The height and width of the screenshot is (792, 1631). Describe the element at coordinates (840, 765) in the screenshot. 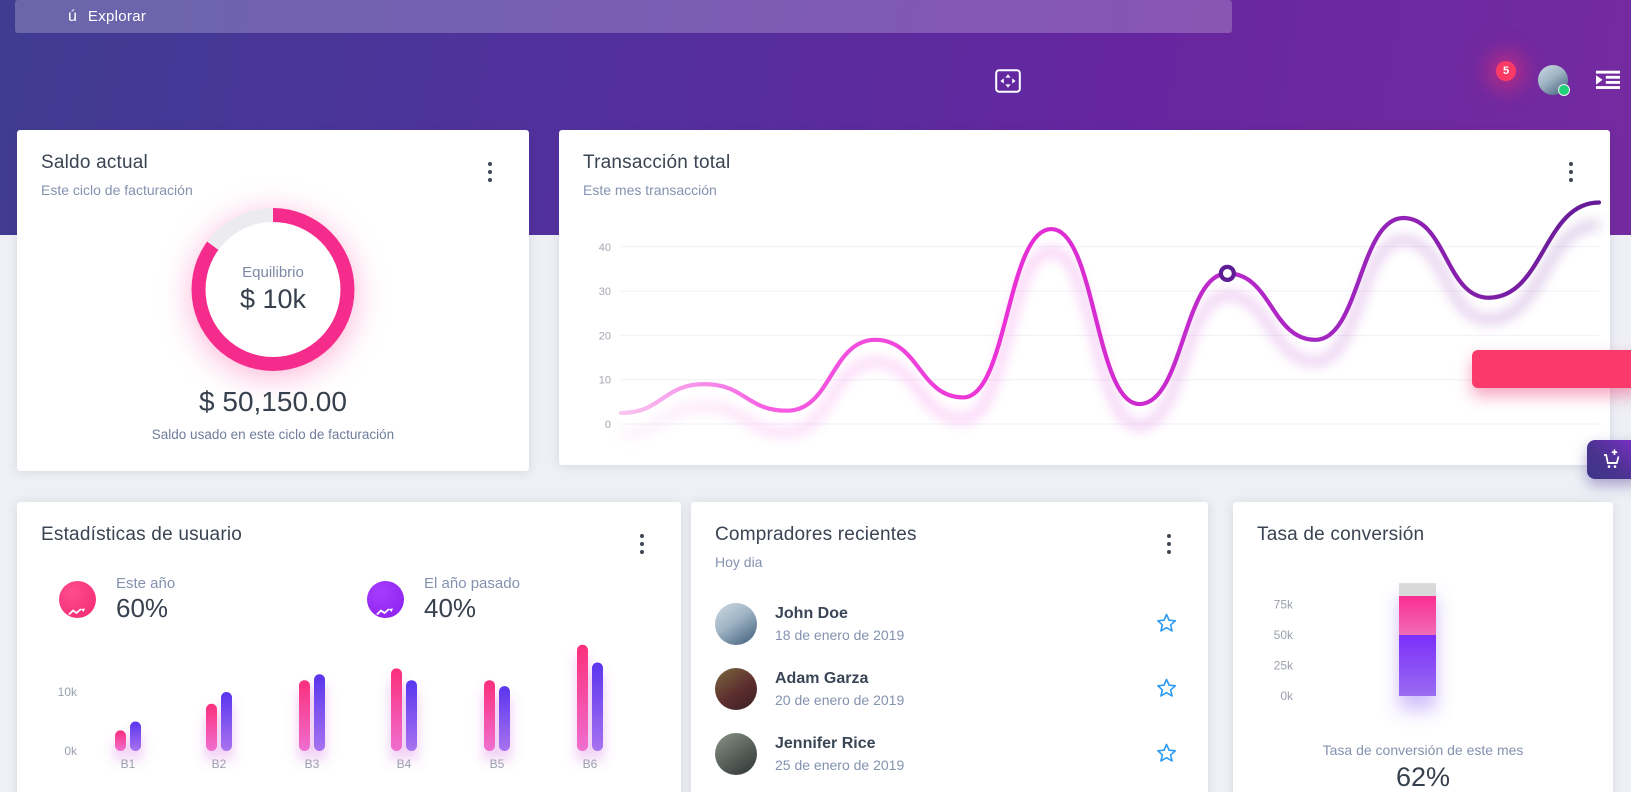

I see `buyer-date: 25 de enero de 2019` at that location.